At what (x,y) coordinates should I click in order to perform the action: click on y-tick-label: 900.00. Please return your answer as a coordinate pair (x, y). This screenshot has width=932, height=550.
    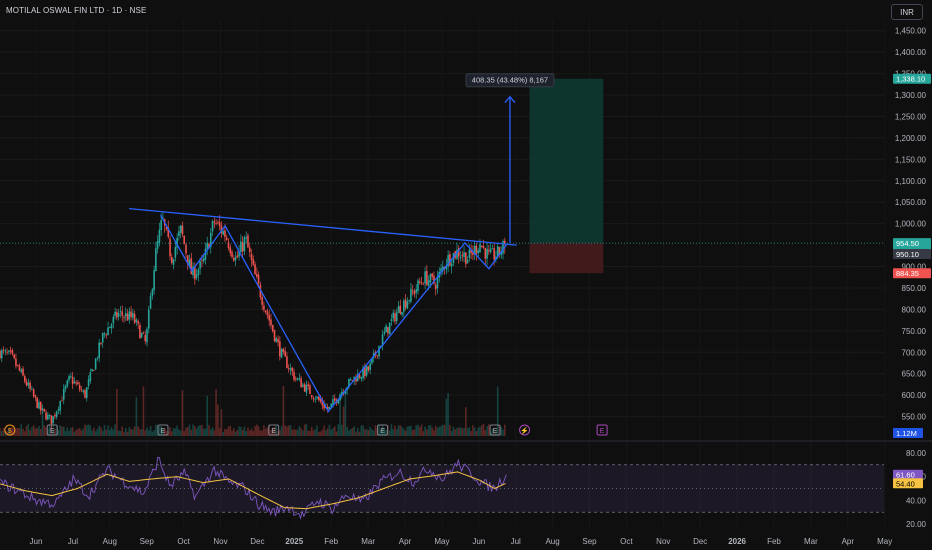
    Looking at the image, I should click on (914, 267).